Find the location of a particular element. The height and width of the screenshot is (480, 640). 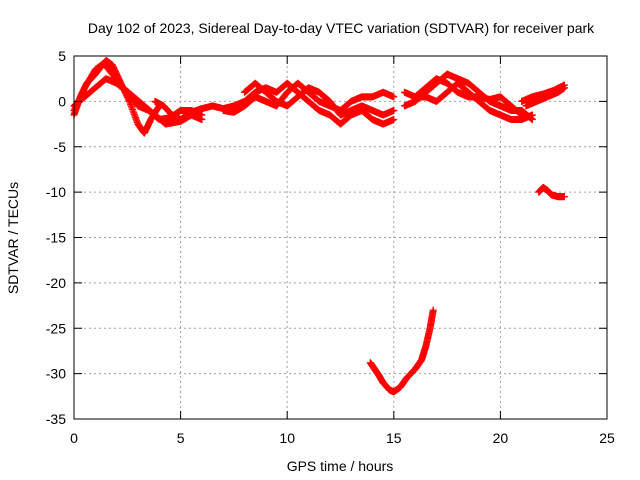

y-tick-label: -10 is located at coordinates (56, 192).